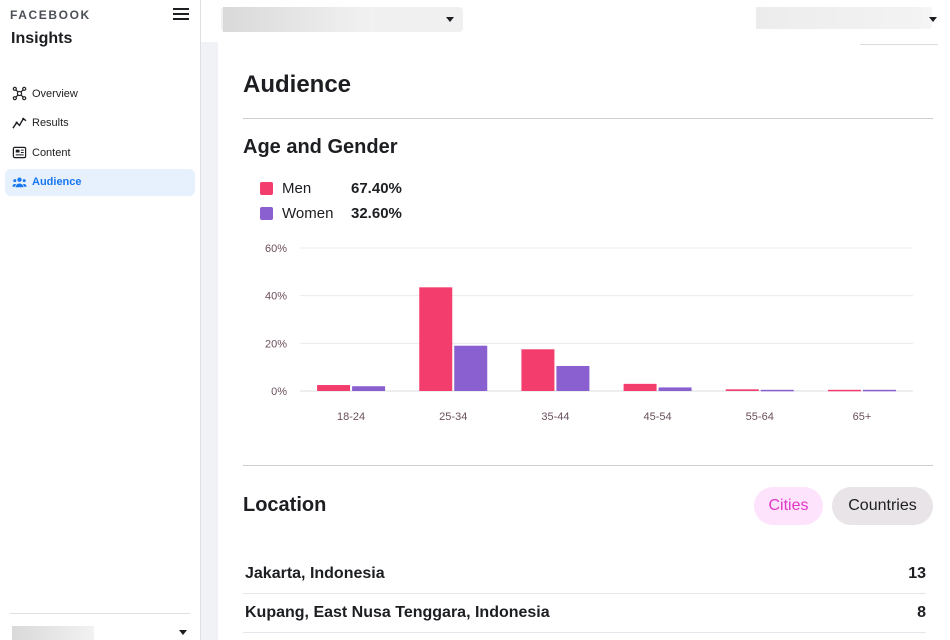 Image resolution: width=950 pixels, height=640 pixels. I want to click on location-name: Kupang, East Nusa Tenggara, Indonesia, so click(397, 612).